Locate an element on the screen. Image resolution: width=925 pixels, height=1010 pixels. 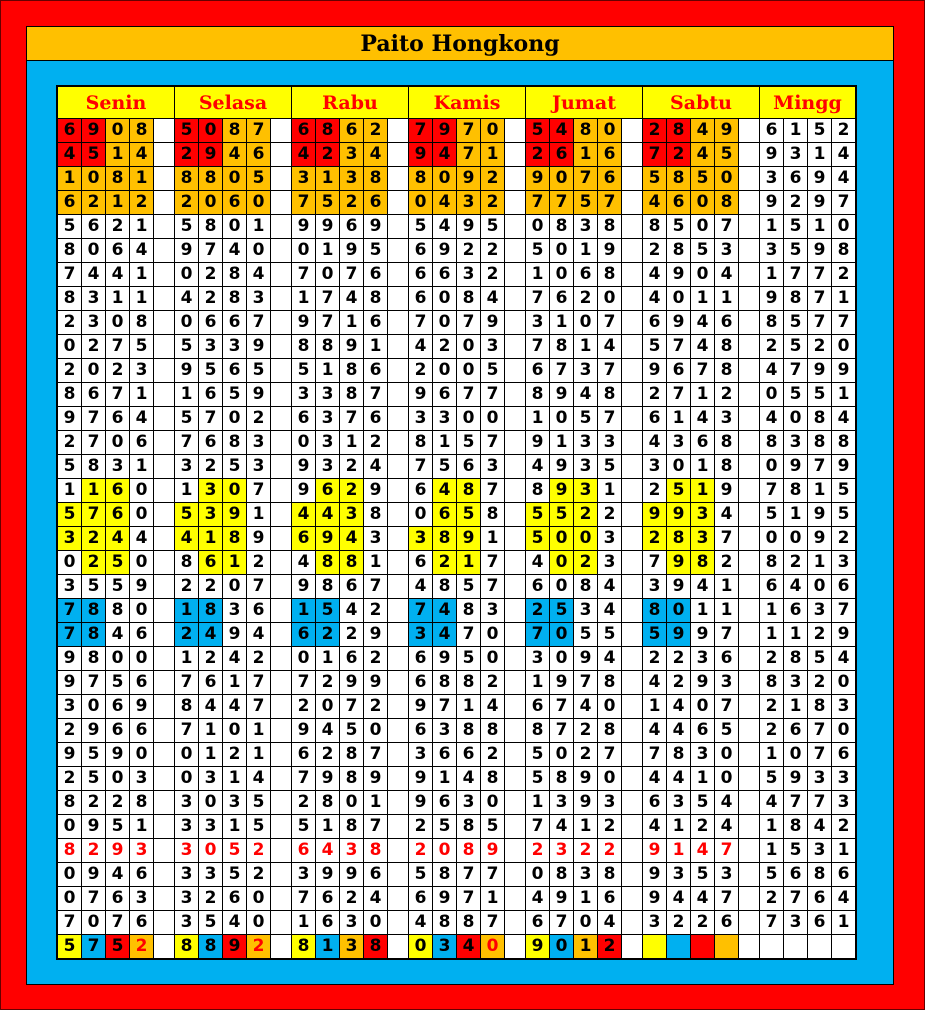
digit-cell is located at coordinates (819, 947).